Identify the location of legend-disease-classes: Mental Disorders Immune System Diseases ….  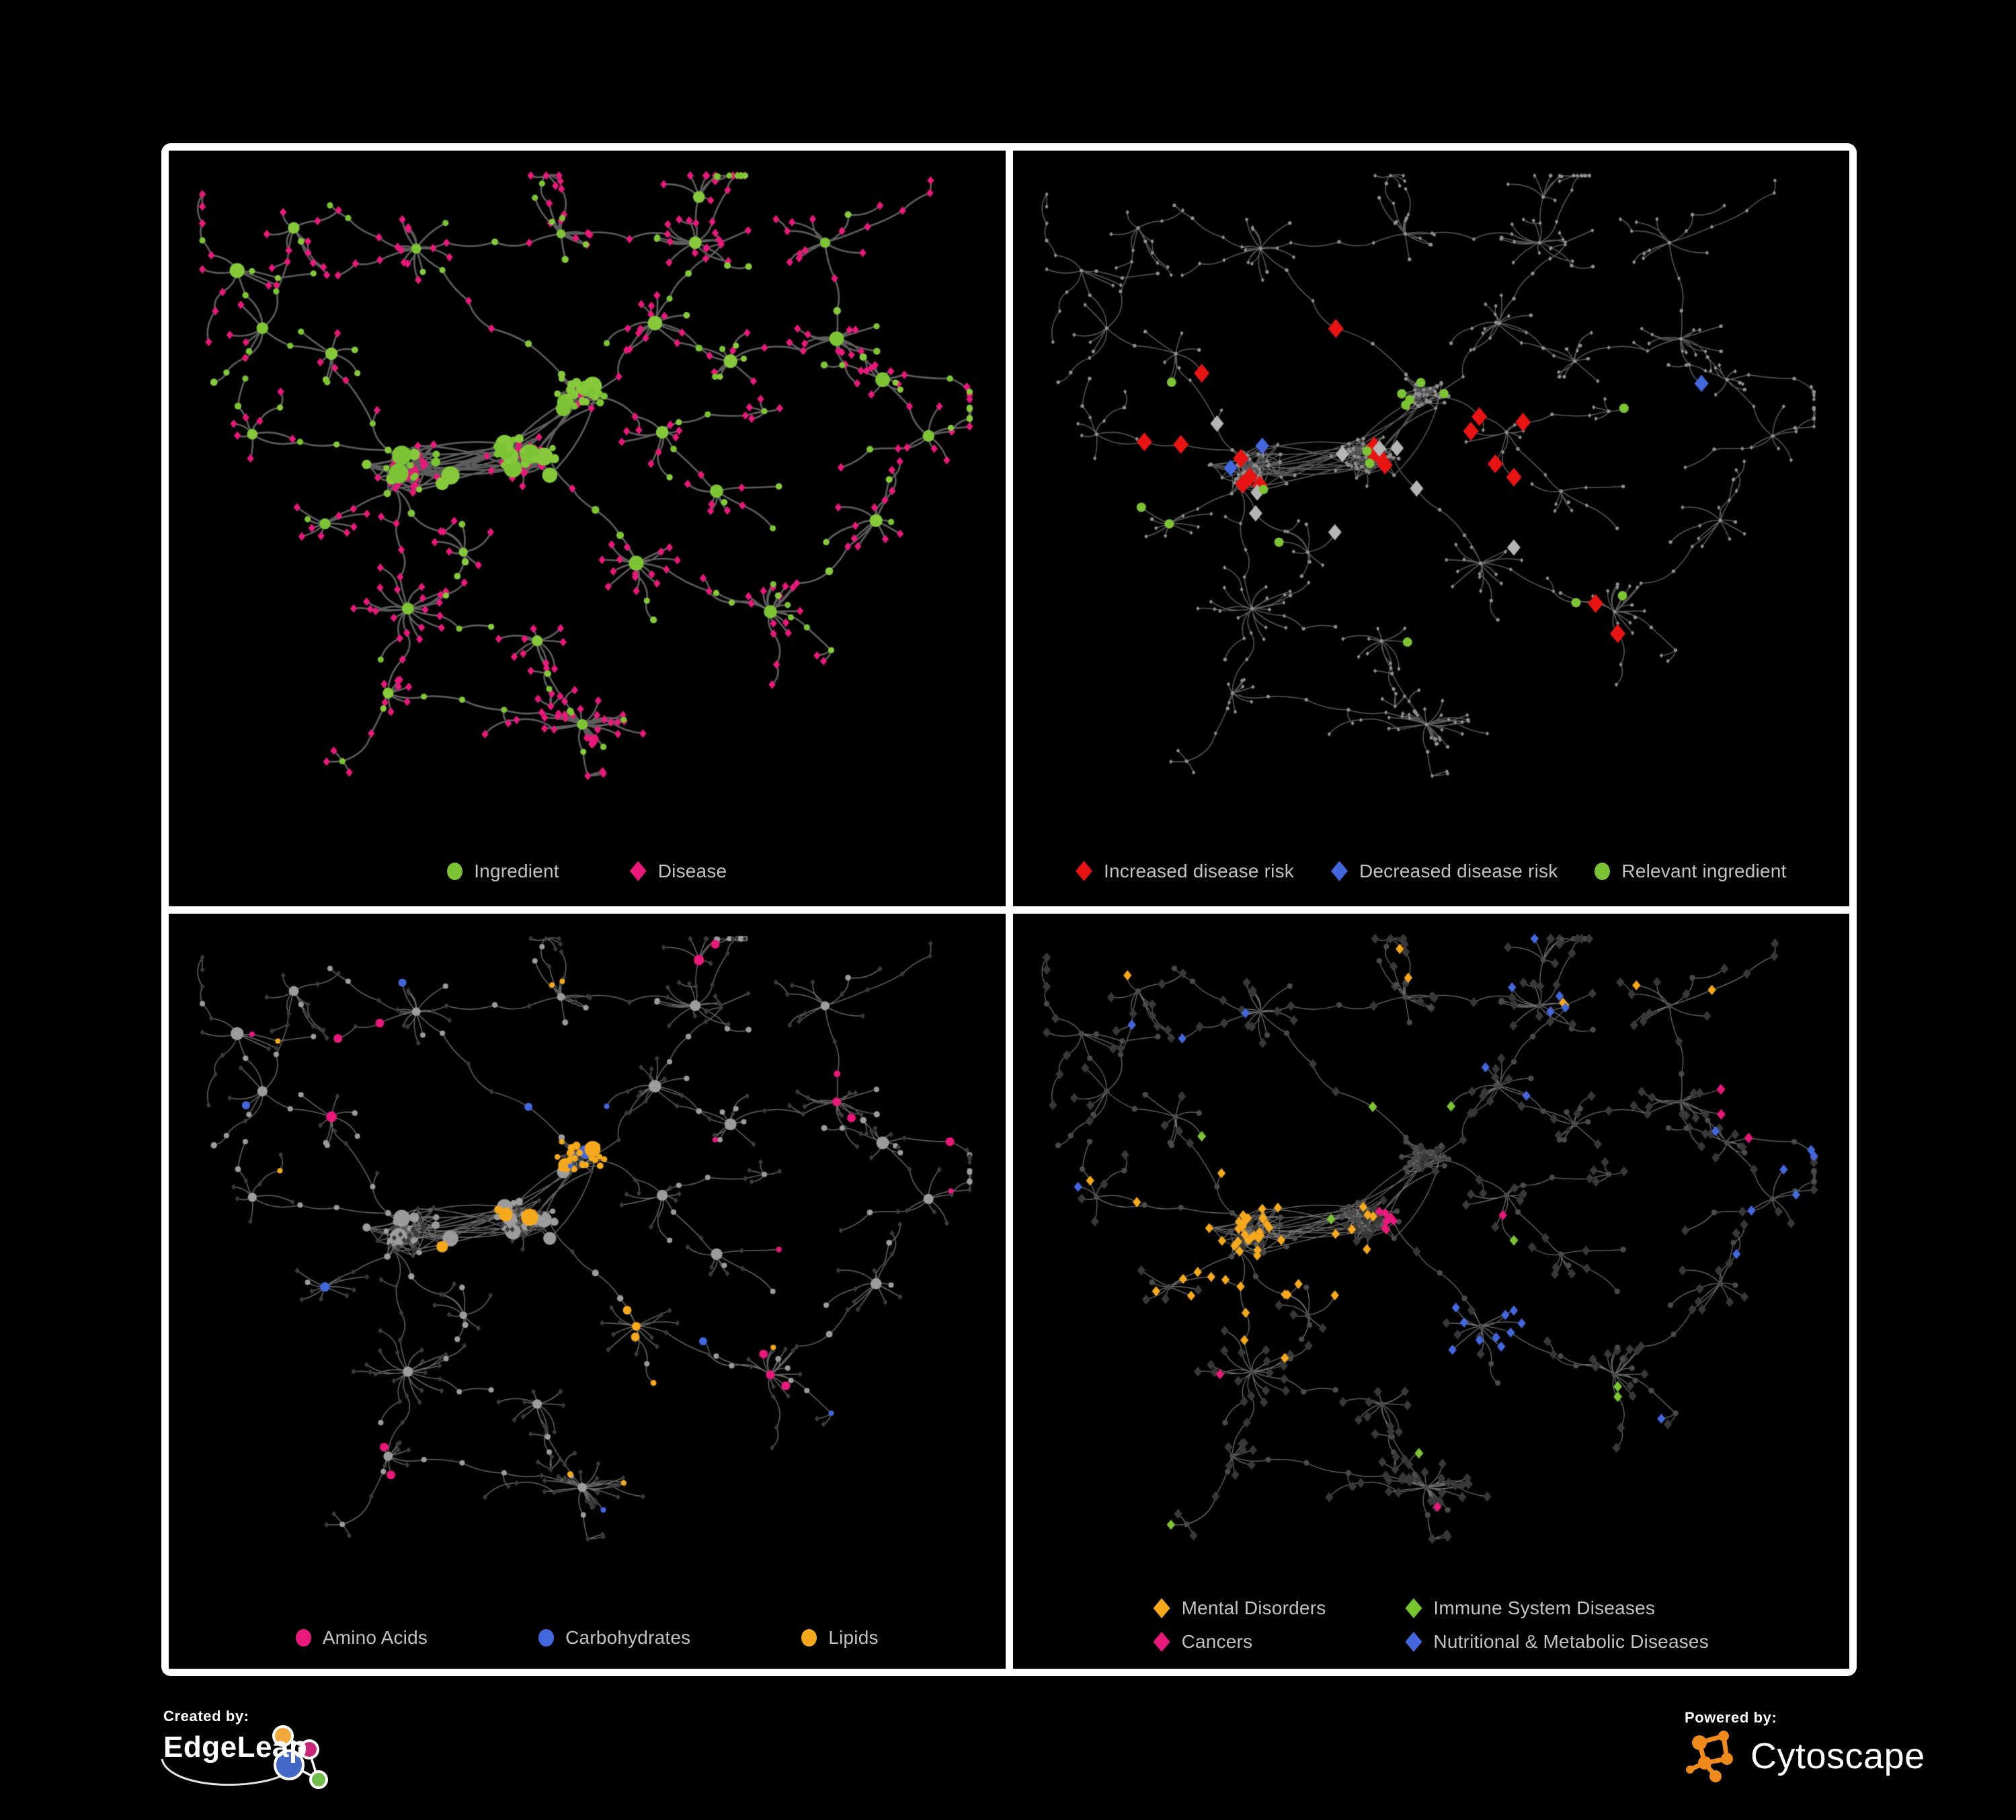
(1431, 1625).